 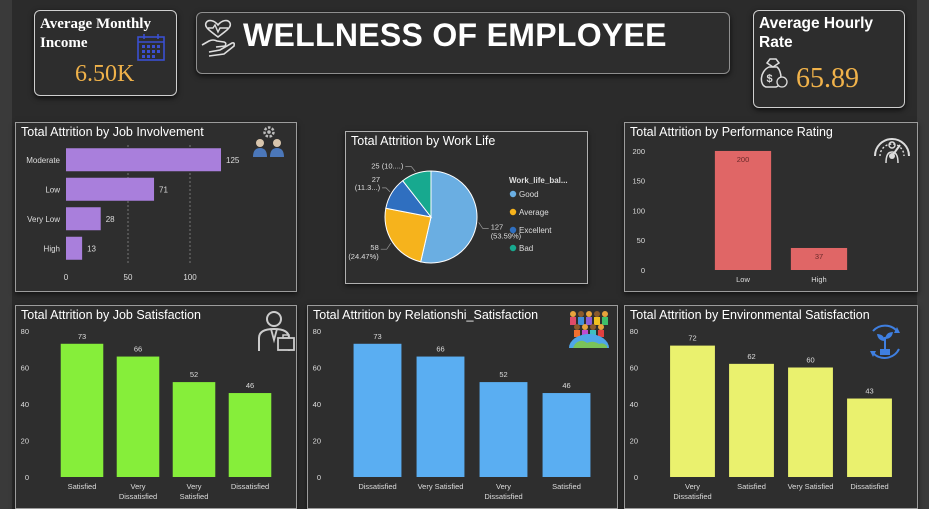 What do you see at coordinates (111, 315) in the screenshot?
I see `chart-title-job-satisfaction: Total Attrition by Job Satisfaction` at bounding box center [111, 315].